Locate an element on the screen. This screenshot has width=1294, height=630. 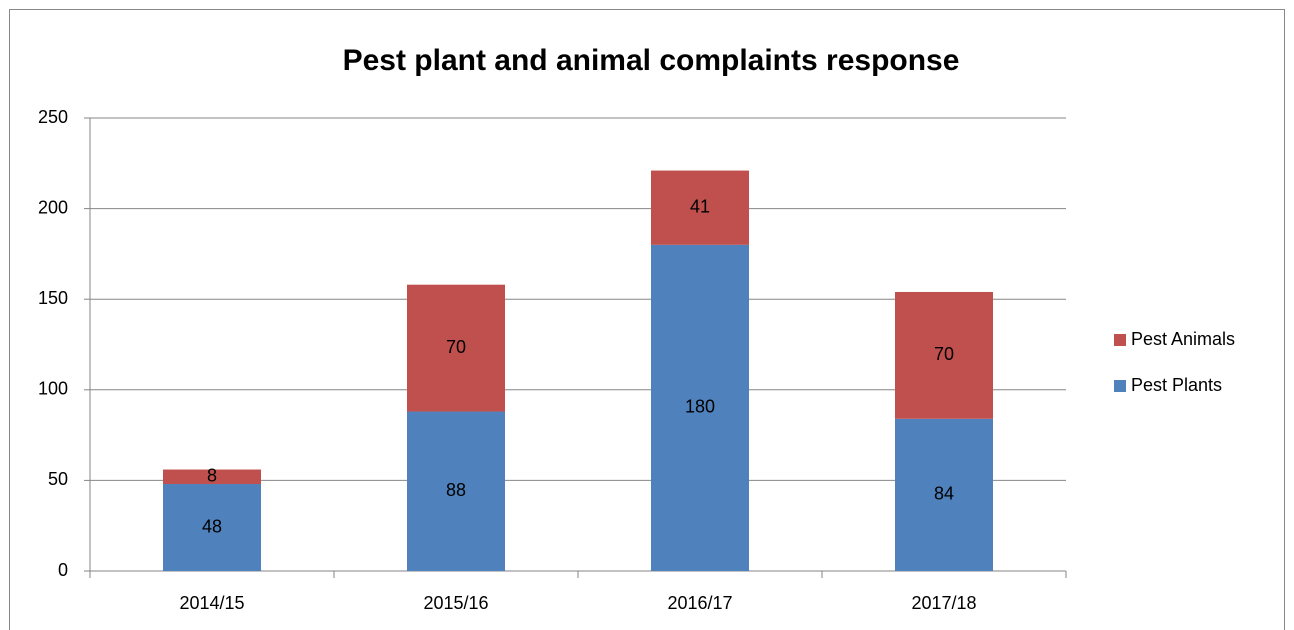
y-tick-label: 250 is located at coordinates (53, 117).